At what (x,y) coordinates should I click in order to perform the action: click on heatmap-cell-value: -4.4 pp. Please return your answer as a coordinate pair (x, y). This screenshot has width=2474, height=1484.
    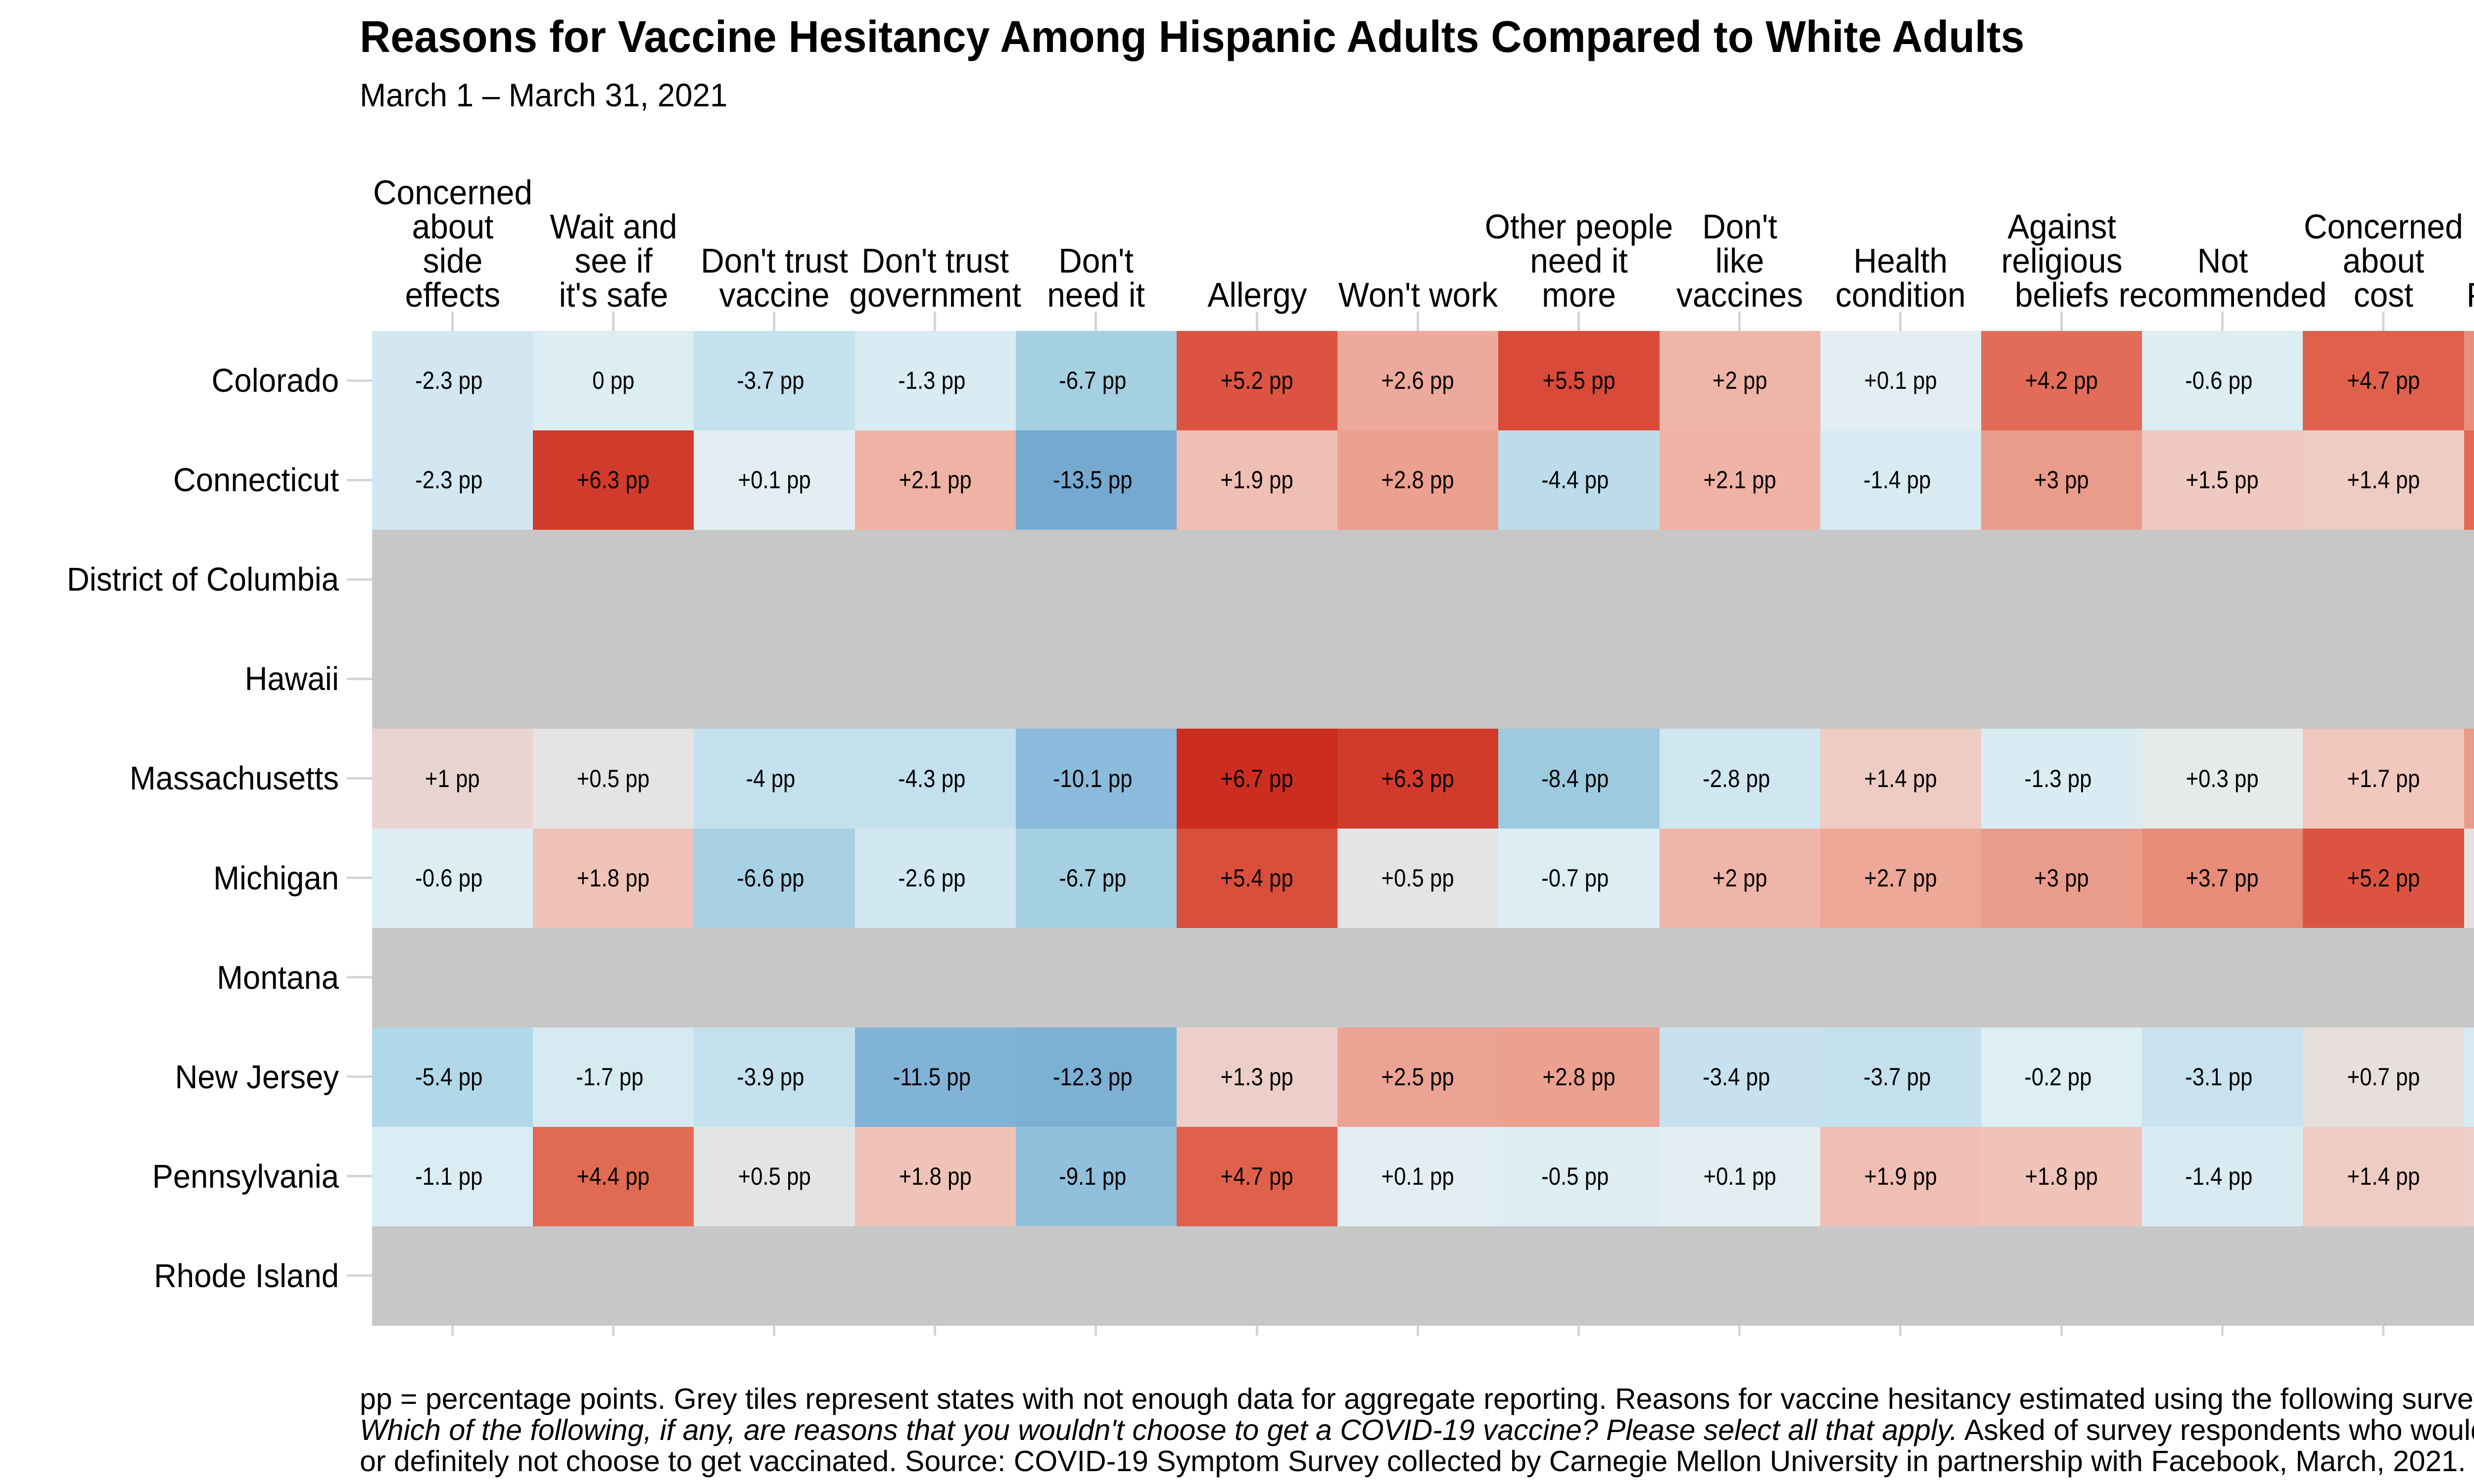
    Looking at the image, I should click on (1575, 480).